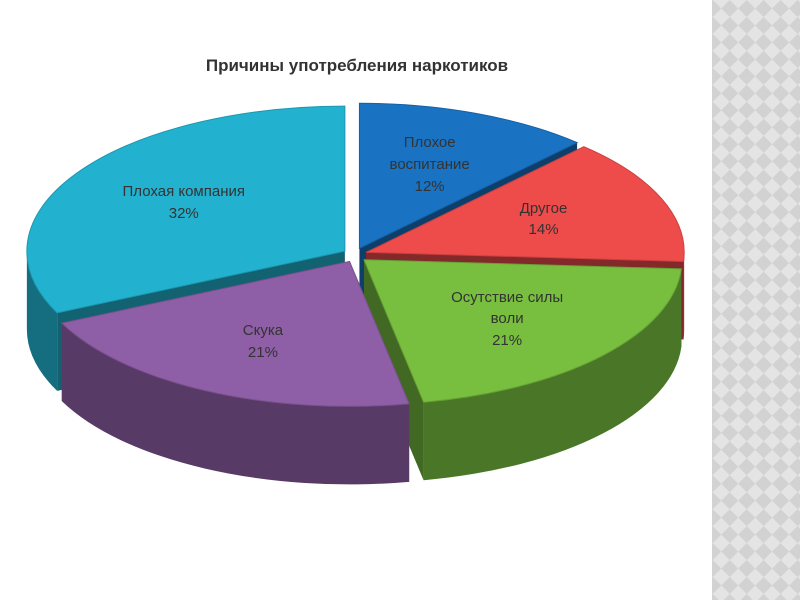 This screenshot has height=600, width=800. I want to click on slice-label: Другое 14%, so click(544, 219).